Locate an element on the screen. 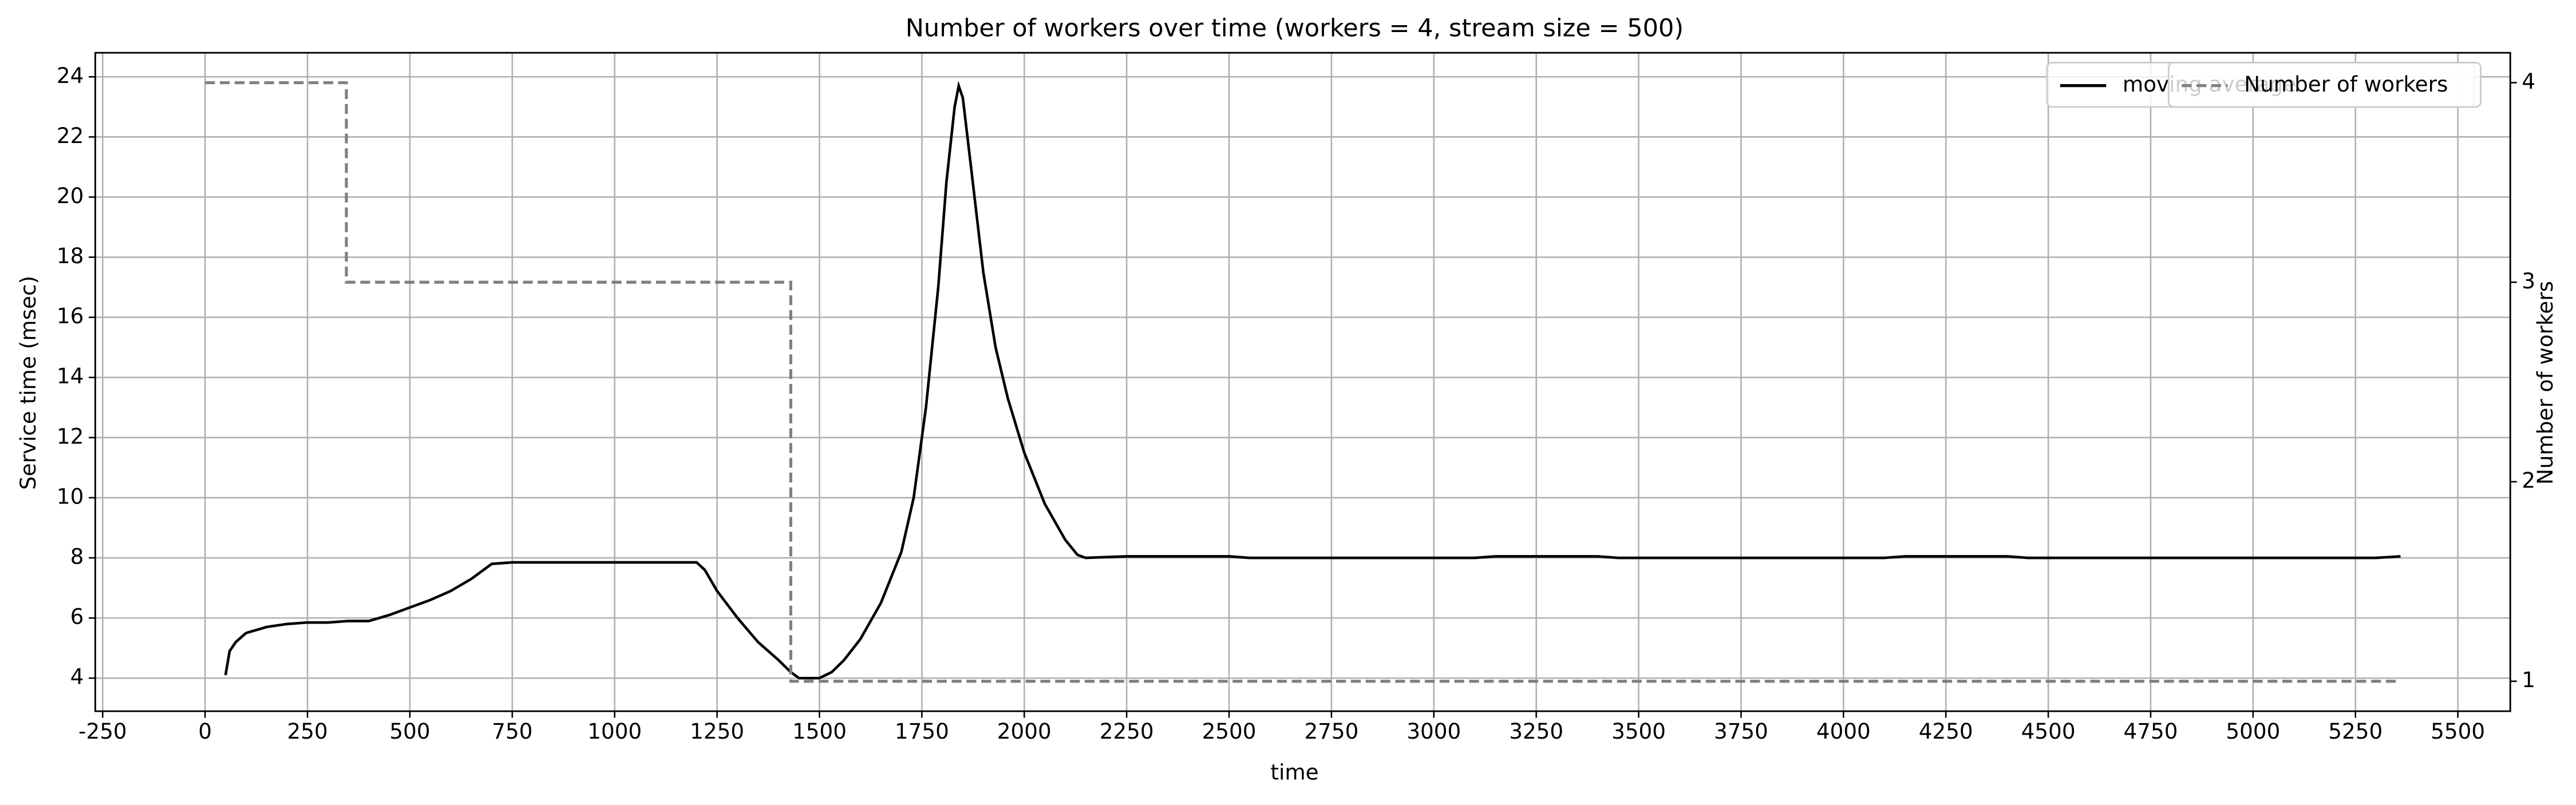 The width and height of the screenshot is (2576, 805). y2-tick-label: 2 is located at coordinates (2528, 480).